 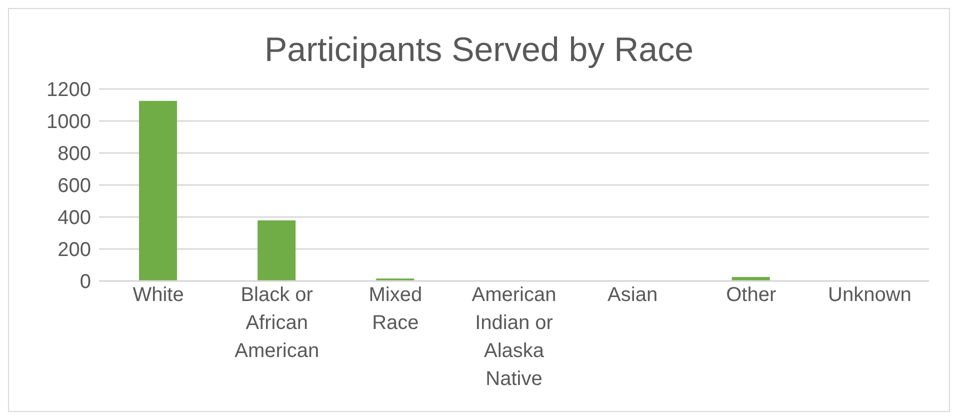 I want to click on y-tick-label: 400, so click(x=74, y=218).